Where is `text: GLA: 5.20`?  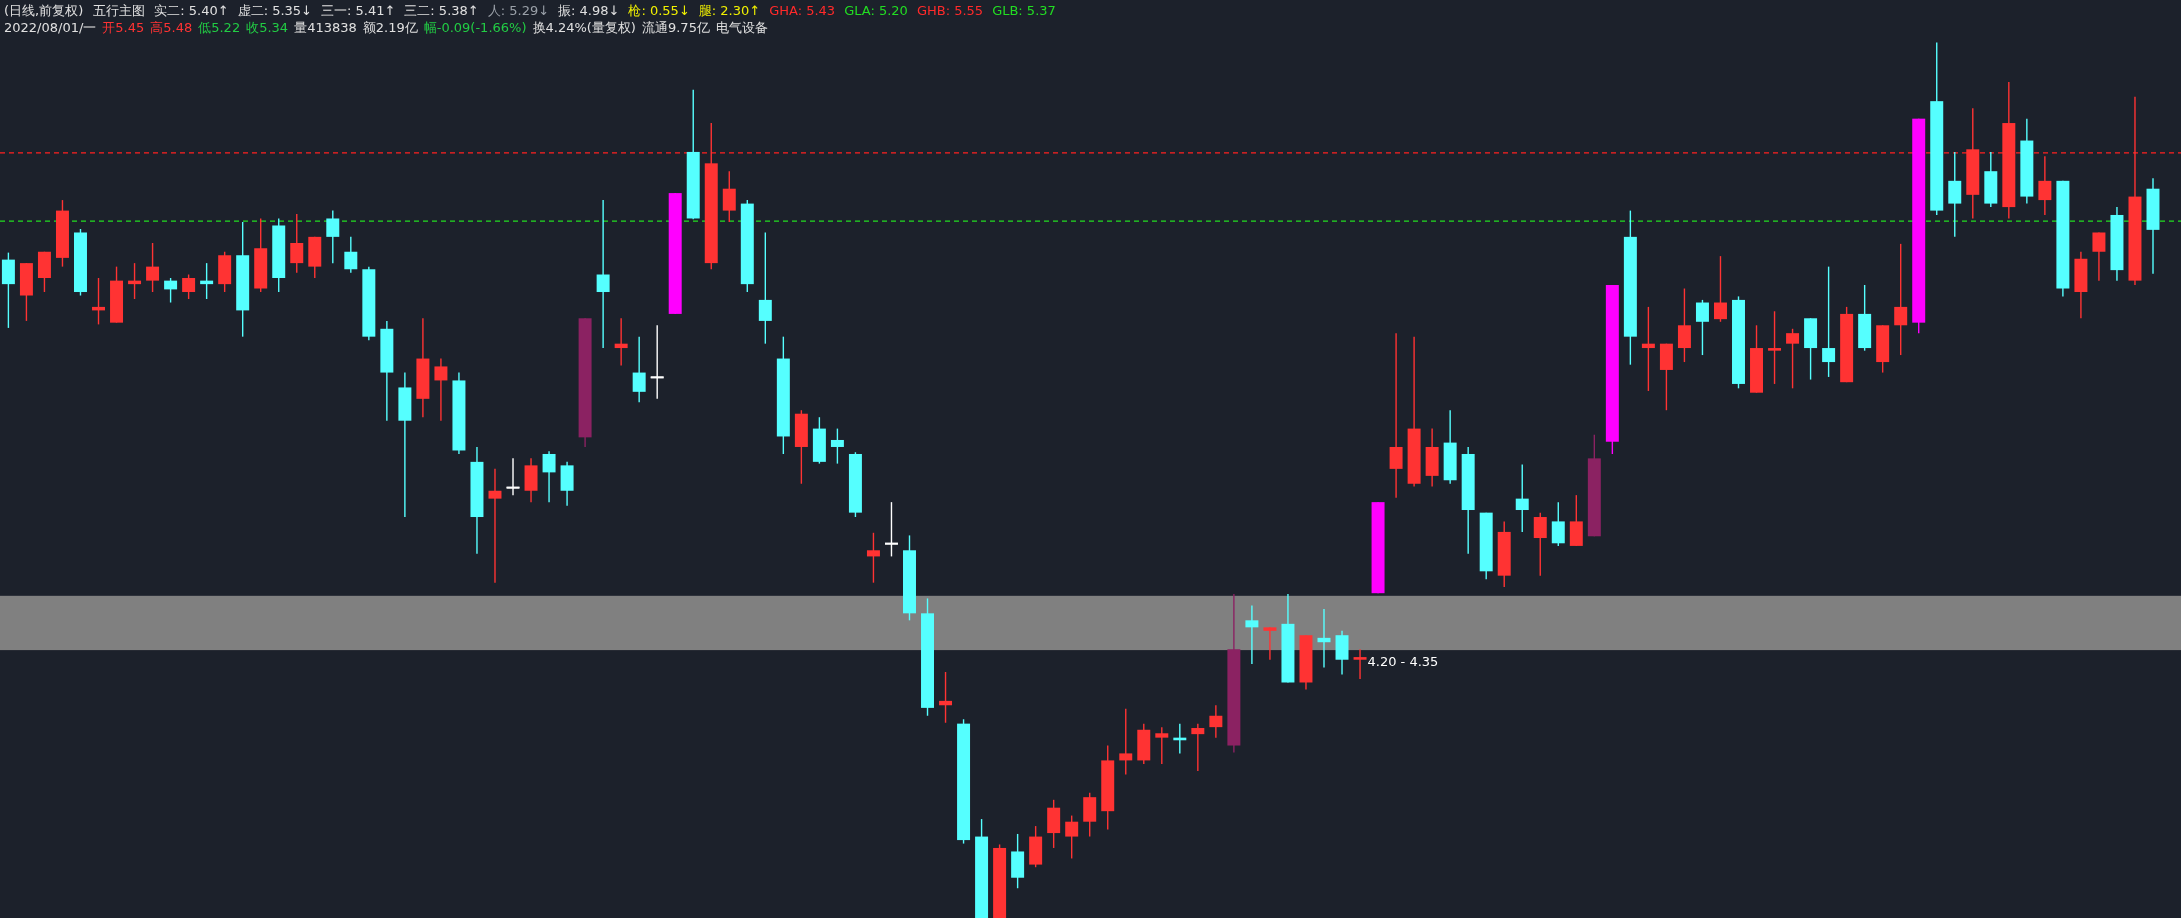
text: GLA: 5.20 is located at coordinates (876, 10).